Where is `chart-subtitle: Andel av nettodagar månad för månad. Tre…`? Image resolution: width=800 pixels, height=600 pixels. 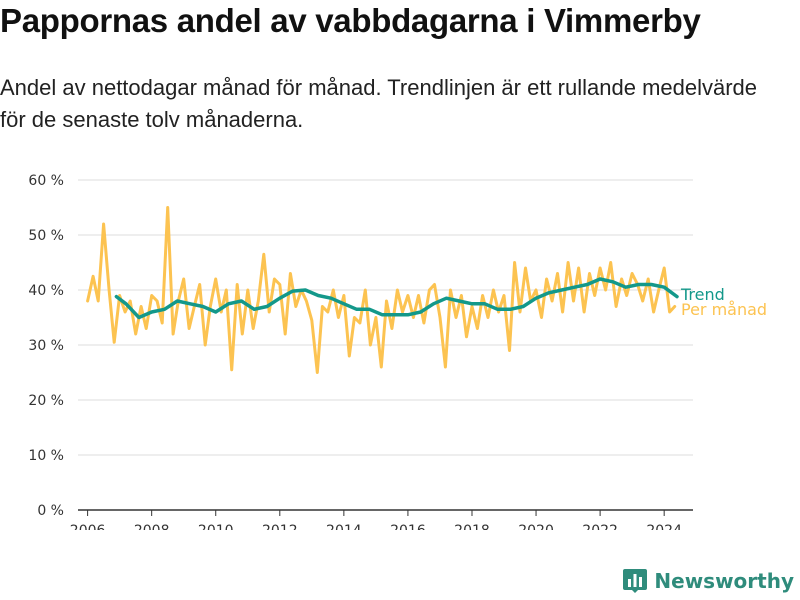
chart-subtitle: Andel av nettodagar månad för månad. Tre… is located at coordinates (379, 103).